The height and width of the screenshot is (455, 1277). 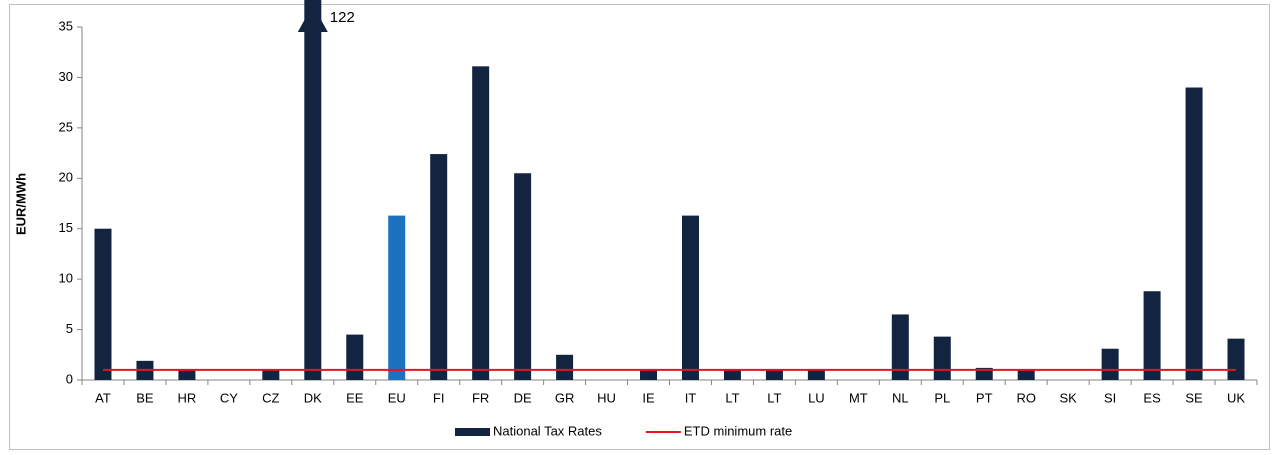 What do you see at coordinates (472, 432) in the screenshot?
I see `legend-swatch` at bounding box center [472, 432].